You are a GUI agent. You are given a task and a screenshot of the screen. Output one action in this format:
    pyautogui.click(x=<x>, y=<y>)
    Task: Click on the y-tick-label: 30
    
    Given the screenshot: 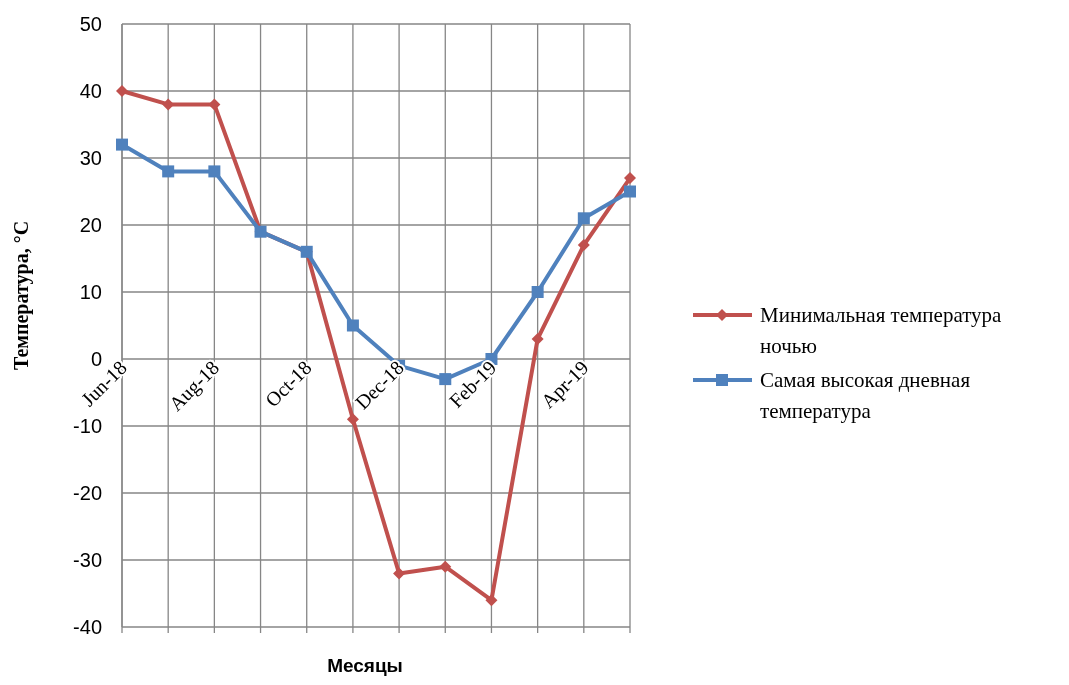 What is the action you would take?
    pyautogui.click(x=90, y=158)
    